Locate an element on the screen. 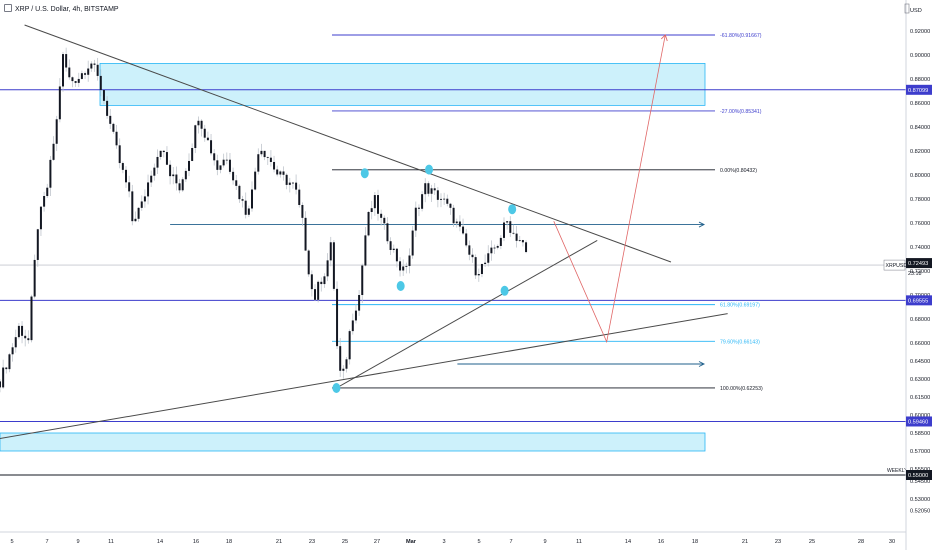 The image size is (932, 550). trendline is located at coordinates (467, 314).